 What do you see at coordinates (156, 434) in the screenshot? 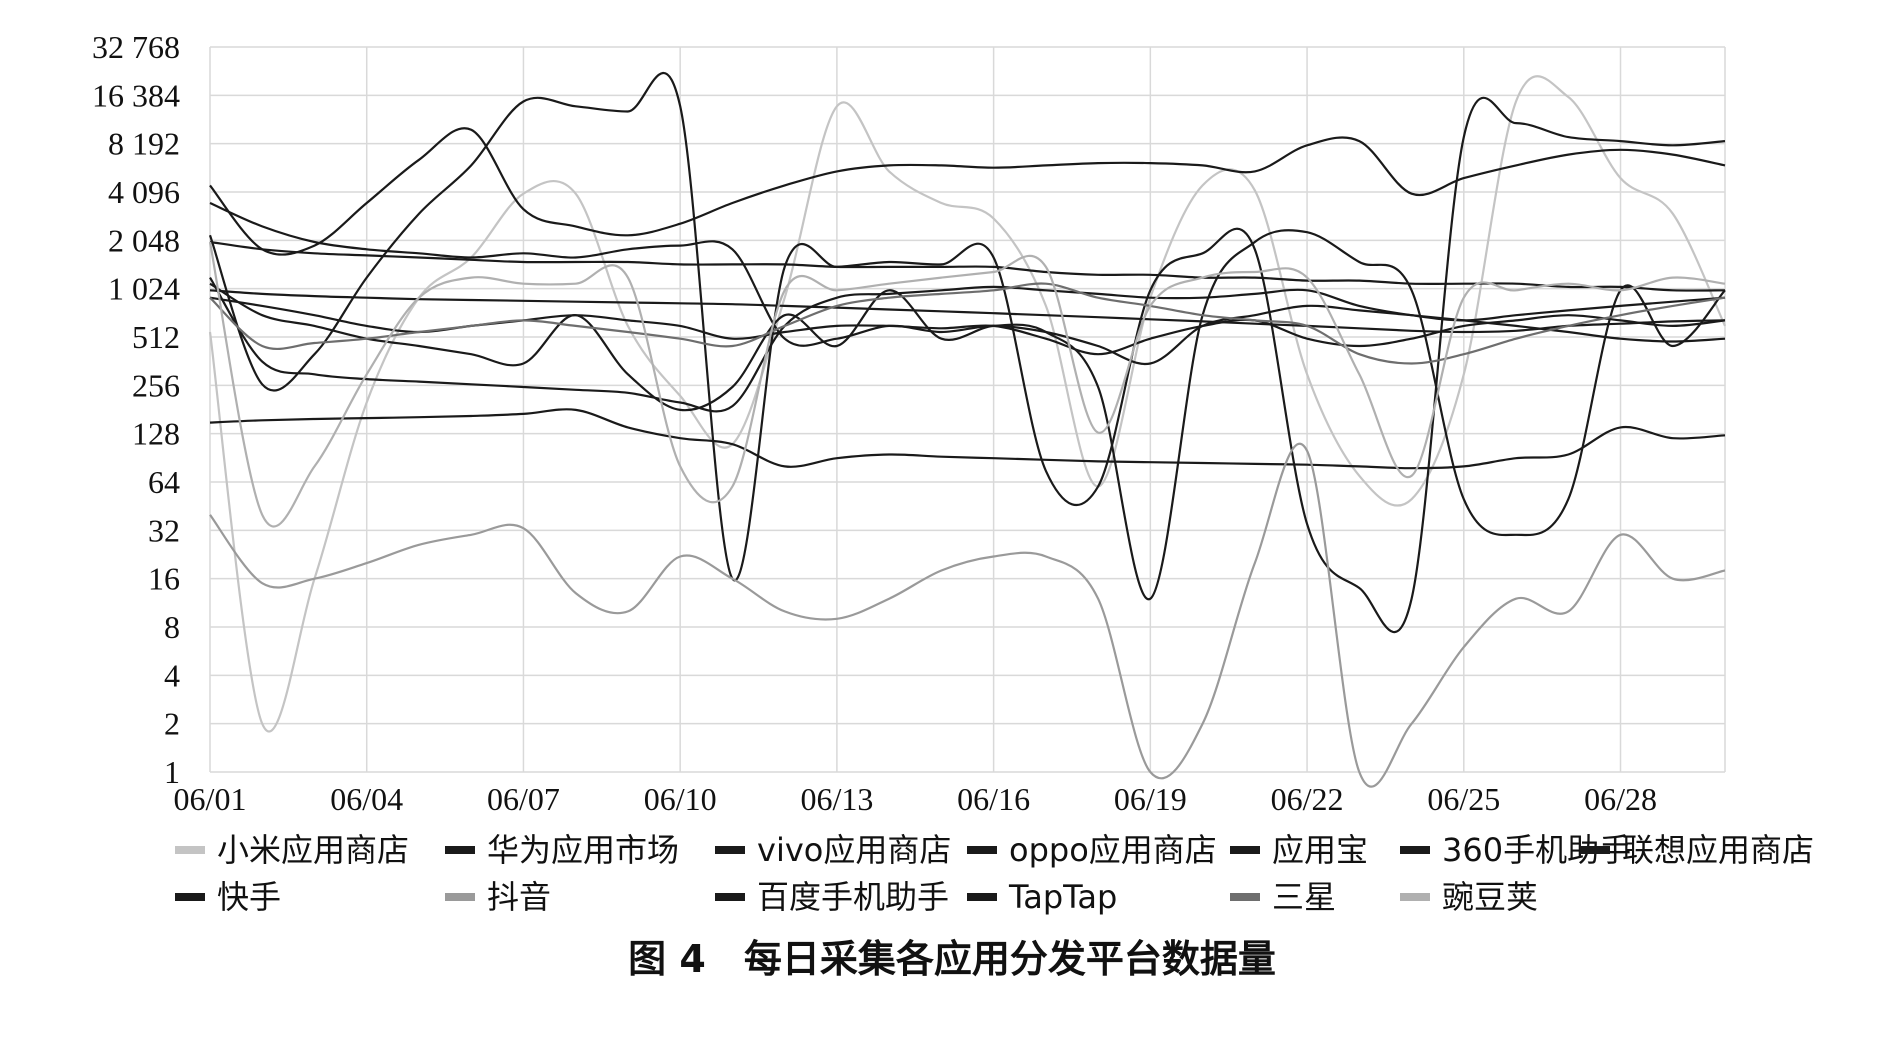
I see `y-tick-label: 128` at bounding box center [156, 434].